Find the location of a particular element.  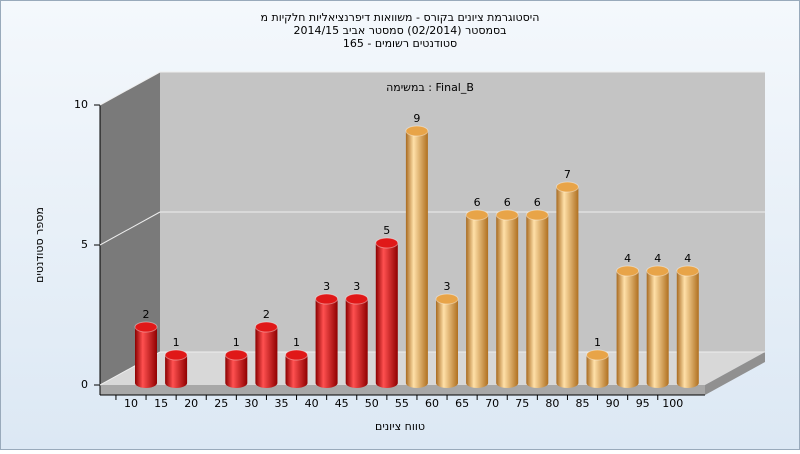

value-label: 7 is located at coordinates (567, 174).